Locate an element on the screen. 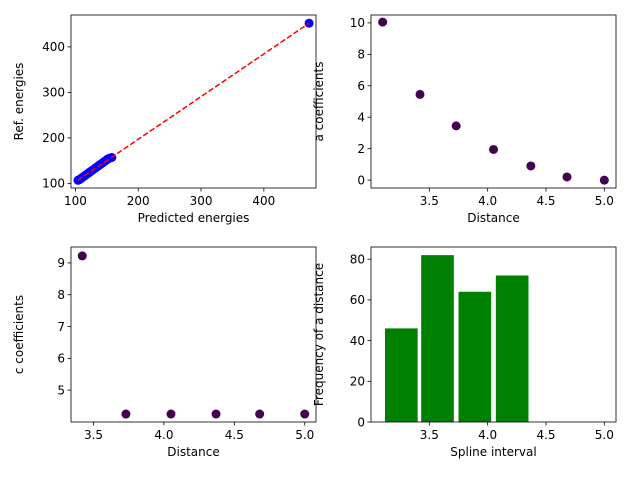 This screenshot has width=640, height=480. reference-line is located at coordinates (193, 101).